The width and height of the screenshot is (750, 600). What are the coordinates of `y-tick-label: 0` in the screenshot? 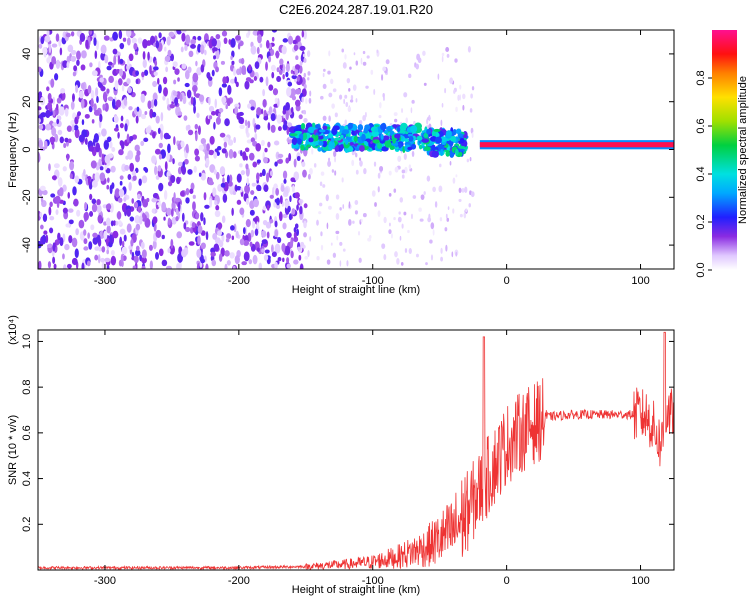 It's located at (27, 149).